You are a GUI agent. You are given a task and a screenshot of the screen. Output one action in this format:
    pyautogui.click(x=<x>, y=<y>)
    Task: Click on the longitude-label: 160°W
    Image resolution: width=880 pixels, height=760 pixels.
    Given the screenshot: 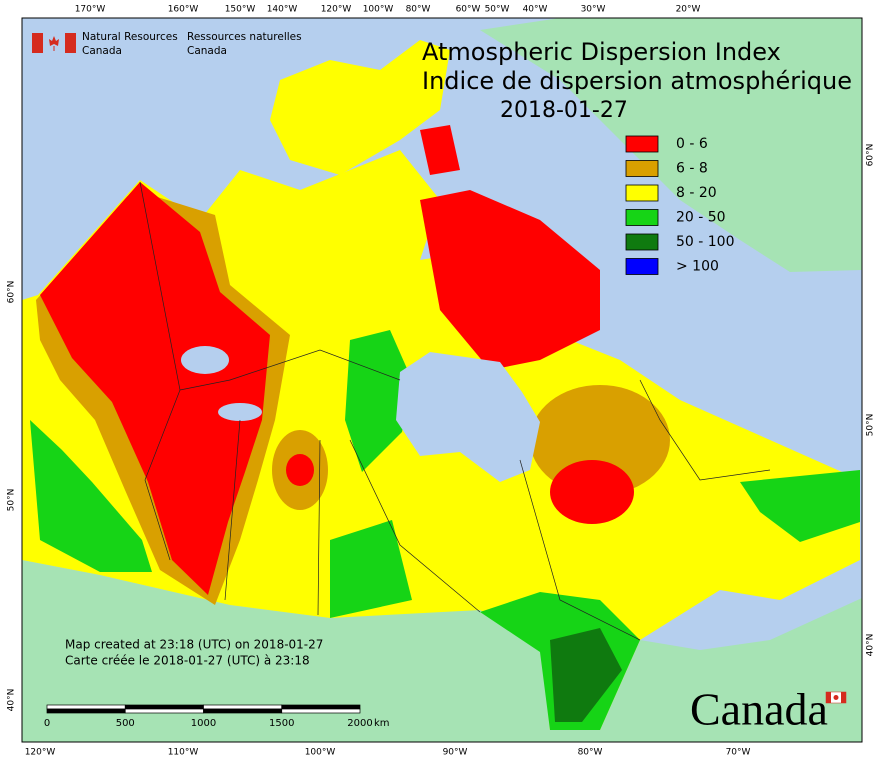 What is the action you would take?
    pyautogui.click(x=183, y=10)
    